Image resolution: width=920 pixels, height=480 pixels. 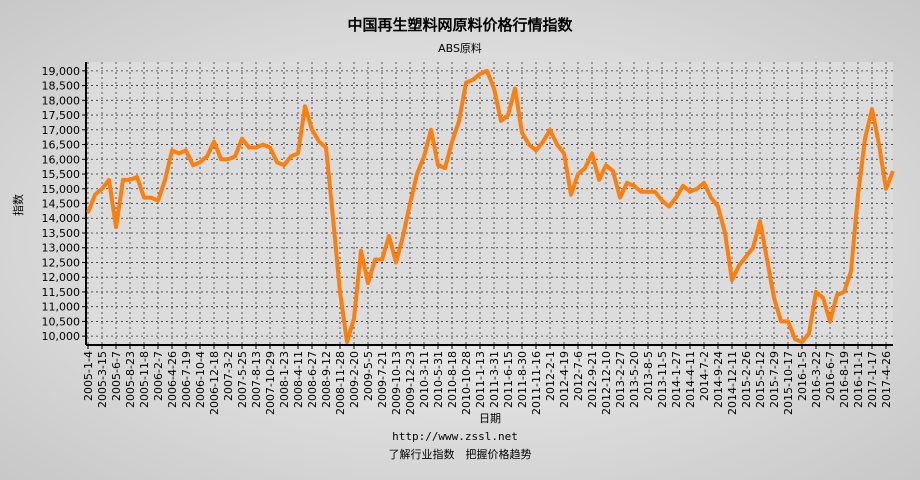 I want to click on x-tick-label: 2017-4-26, so click(x=886, y=379).